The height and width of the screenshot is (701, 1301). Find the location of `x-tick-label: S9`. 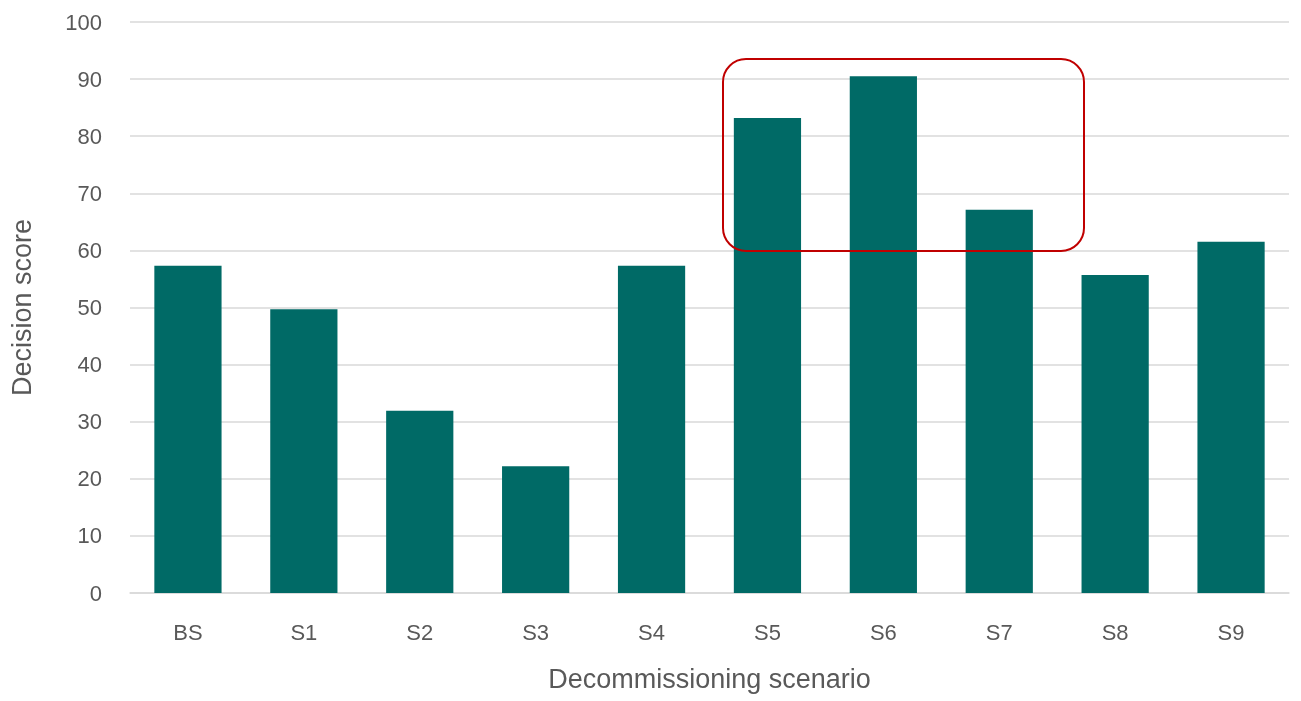

x-tick-label: S9 is located at coordinates (1231, 632).